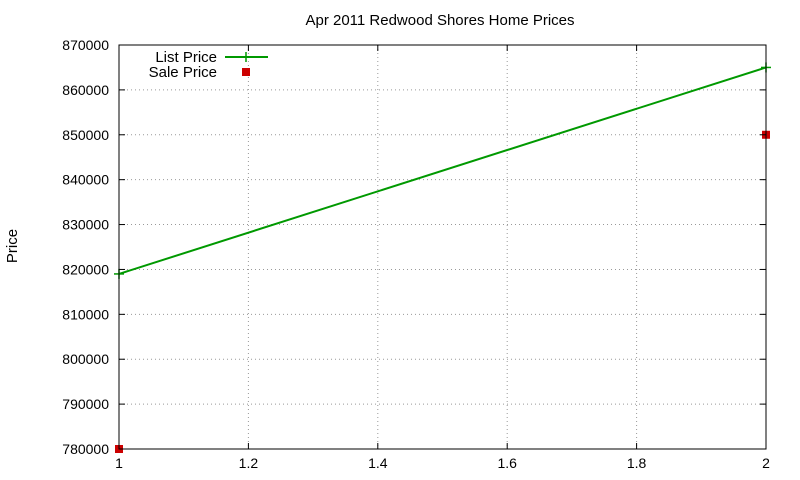 The height and width of the screenshot is (480, 800). I want to click on y-tick-label: 780000, so click(85, 449).